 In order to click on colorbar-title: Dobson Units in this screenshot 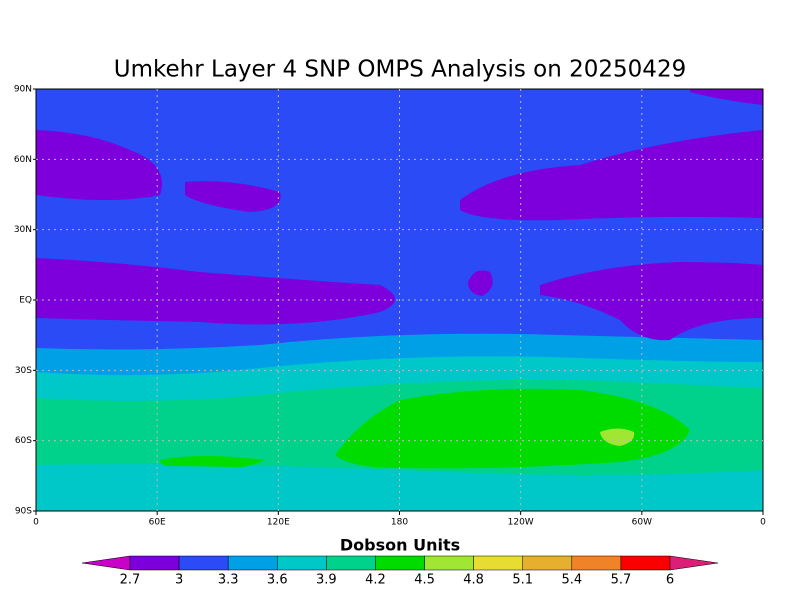, I will do `click(400, 545)`.